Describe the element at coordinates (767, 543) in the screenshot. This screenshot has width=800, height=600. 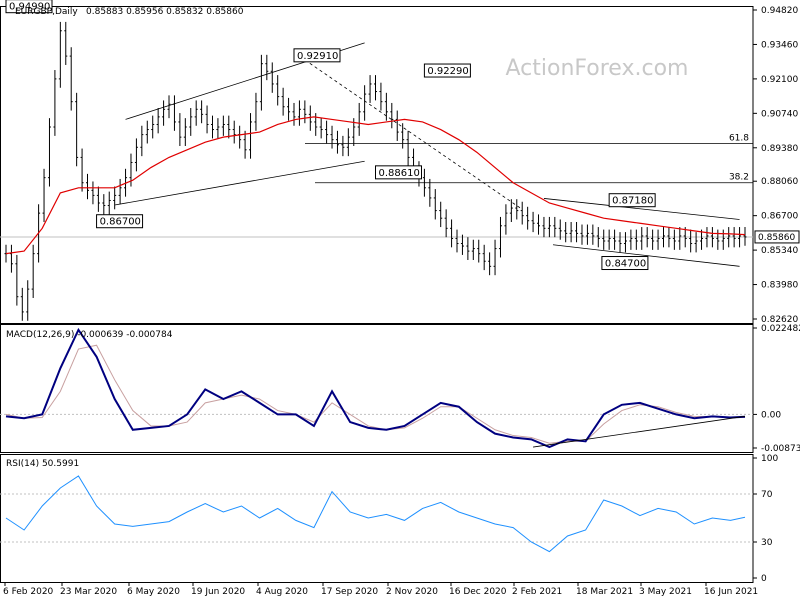
I see `rsi-tick-label: 30` at that location.